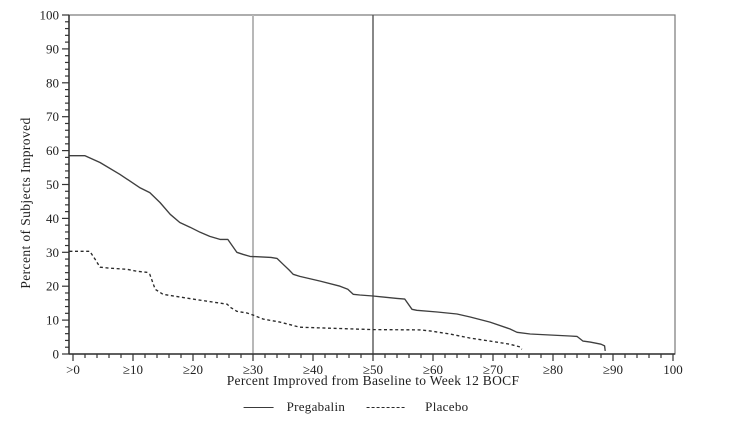  Describe the element at coordinates (52, 252) in the screenshot. I see `svg-text: 30` at that location.